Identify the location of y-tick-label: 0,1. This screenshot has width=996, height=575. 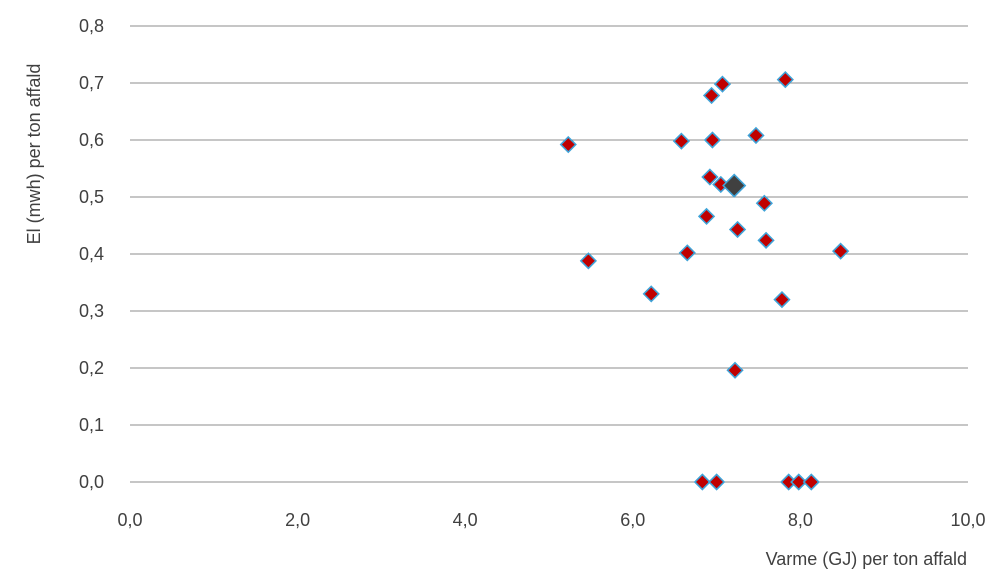
(91, 425).